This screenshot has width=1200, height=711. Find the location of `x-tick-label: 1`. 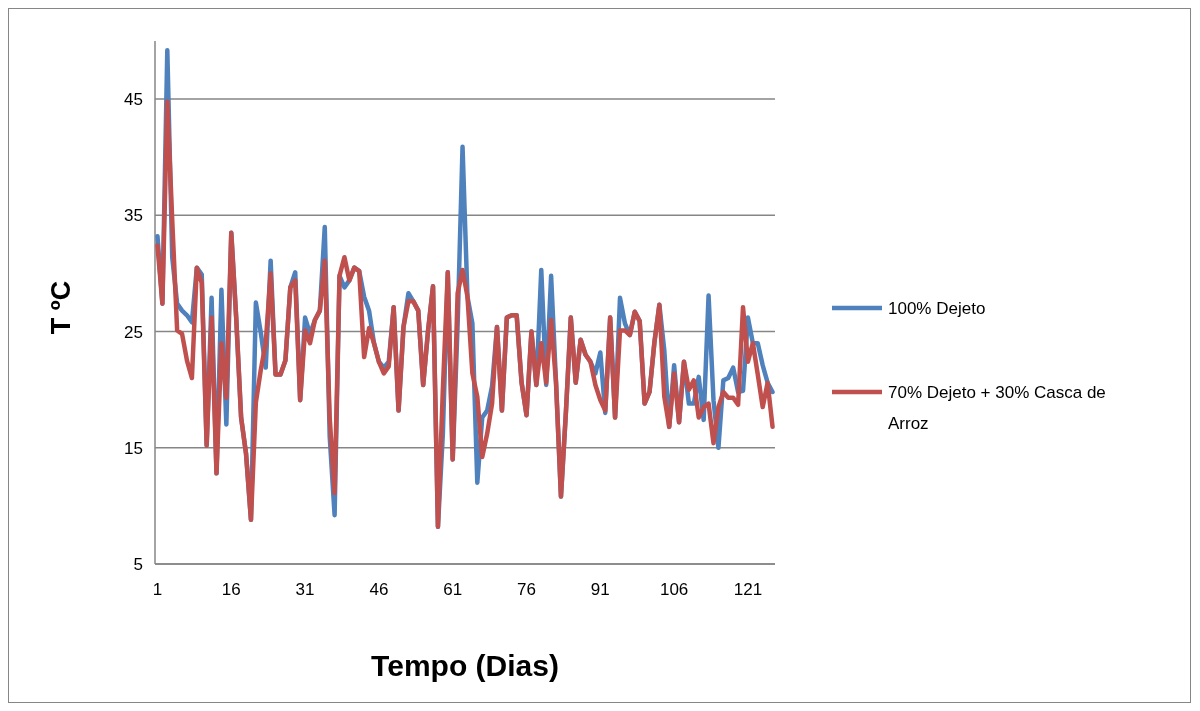

x-tick-label: 1 is located at coordinates (157, 589).